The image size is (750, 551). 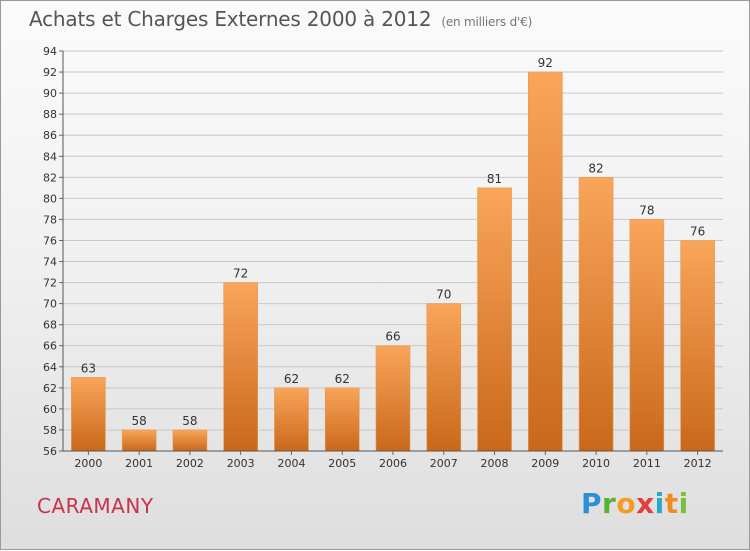 What do you see at coordinates (50, 219) in the screenshot?
I see `y-tick-label: 78` at bounding box center [50, 219].